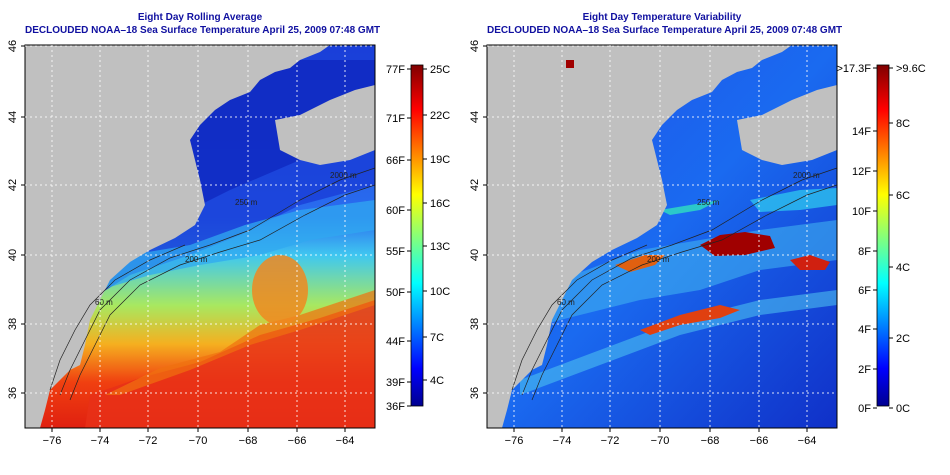 Image resolution: width=950 pixels, height=475 pixels. Describe the element at coordinates (440, 292) in the screenshot. I see `left-cb-right-label: 10C` at that location.